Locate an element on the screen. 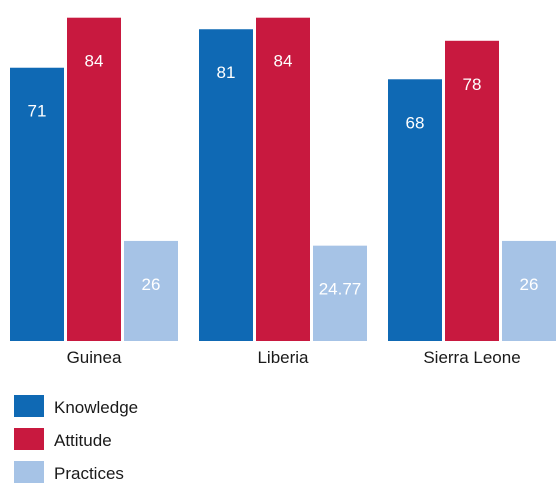 The height and width of the screenshot is (485, 556). bar-sierra-leone-attitude is located at coordinates (472, 190).